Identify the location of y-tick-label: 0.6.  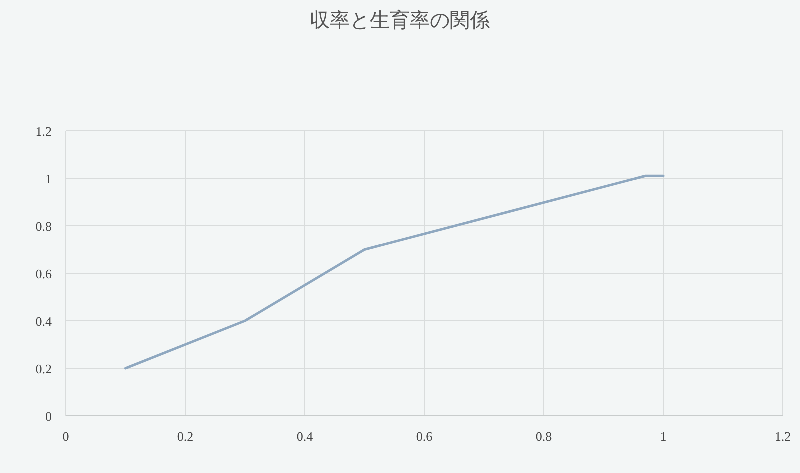
(44, 274).